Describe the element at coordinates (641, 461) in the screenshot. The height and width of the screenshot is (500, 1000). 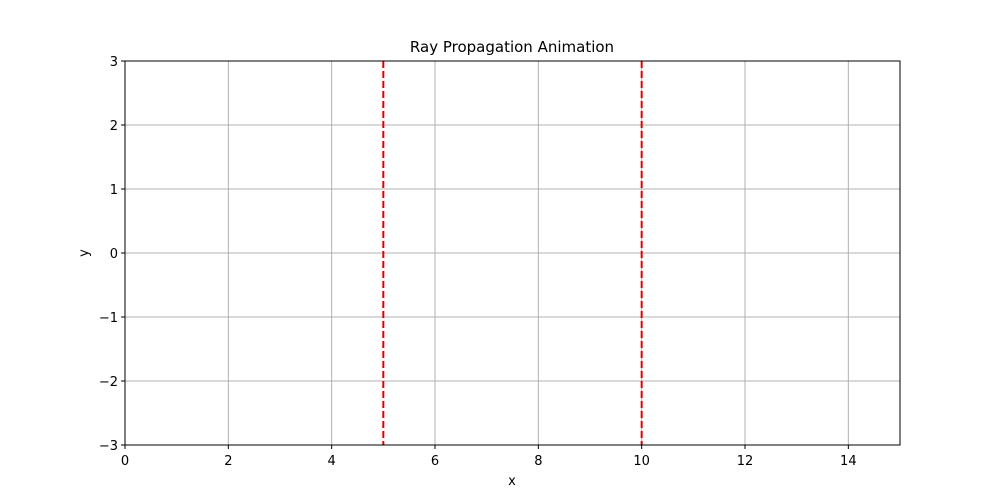
I see `x-tick-label: 10` at that location.